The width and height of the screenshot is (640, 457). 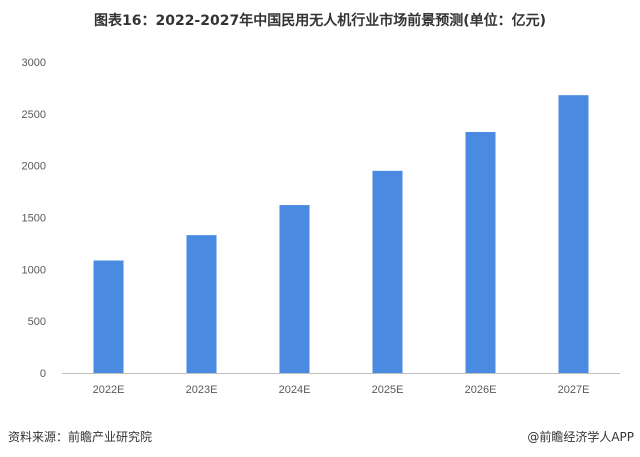 What do you see at coordinates (202, 390) in the screenshot?
I see `x-tick-label: 2023E` at bounding box center [202, 390].